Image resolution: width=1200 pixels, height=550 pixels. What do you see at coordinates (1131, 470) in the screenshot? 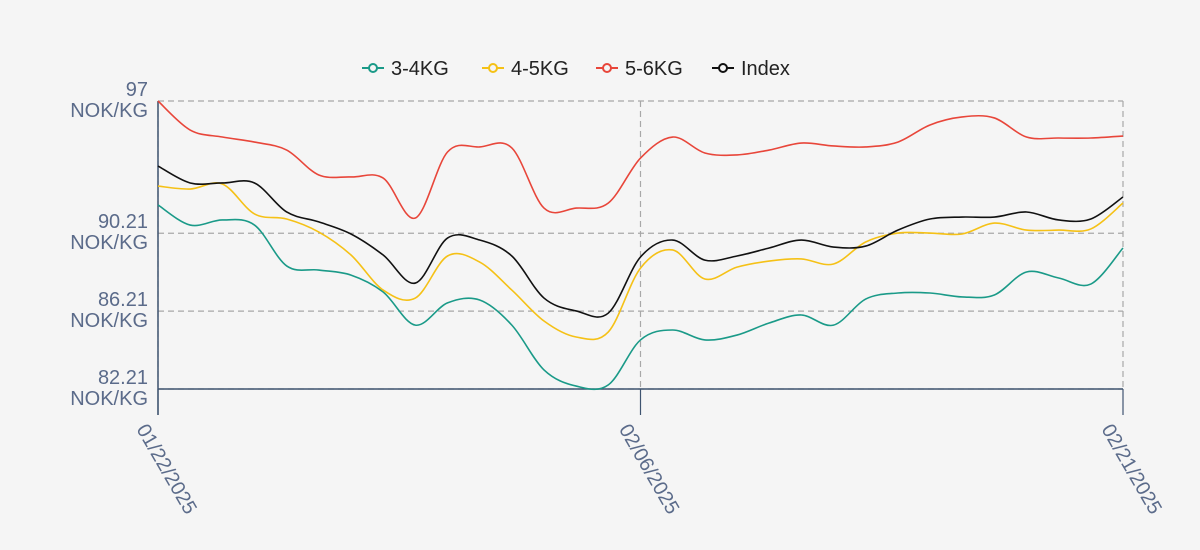
I see `x-tick-label: 02/21/2025` at bounding box center [1131, 470].